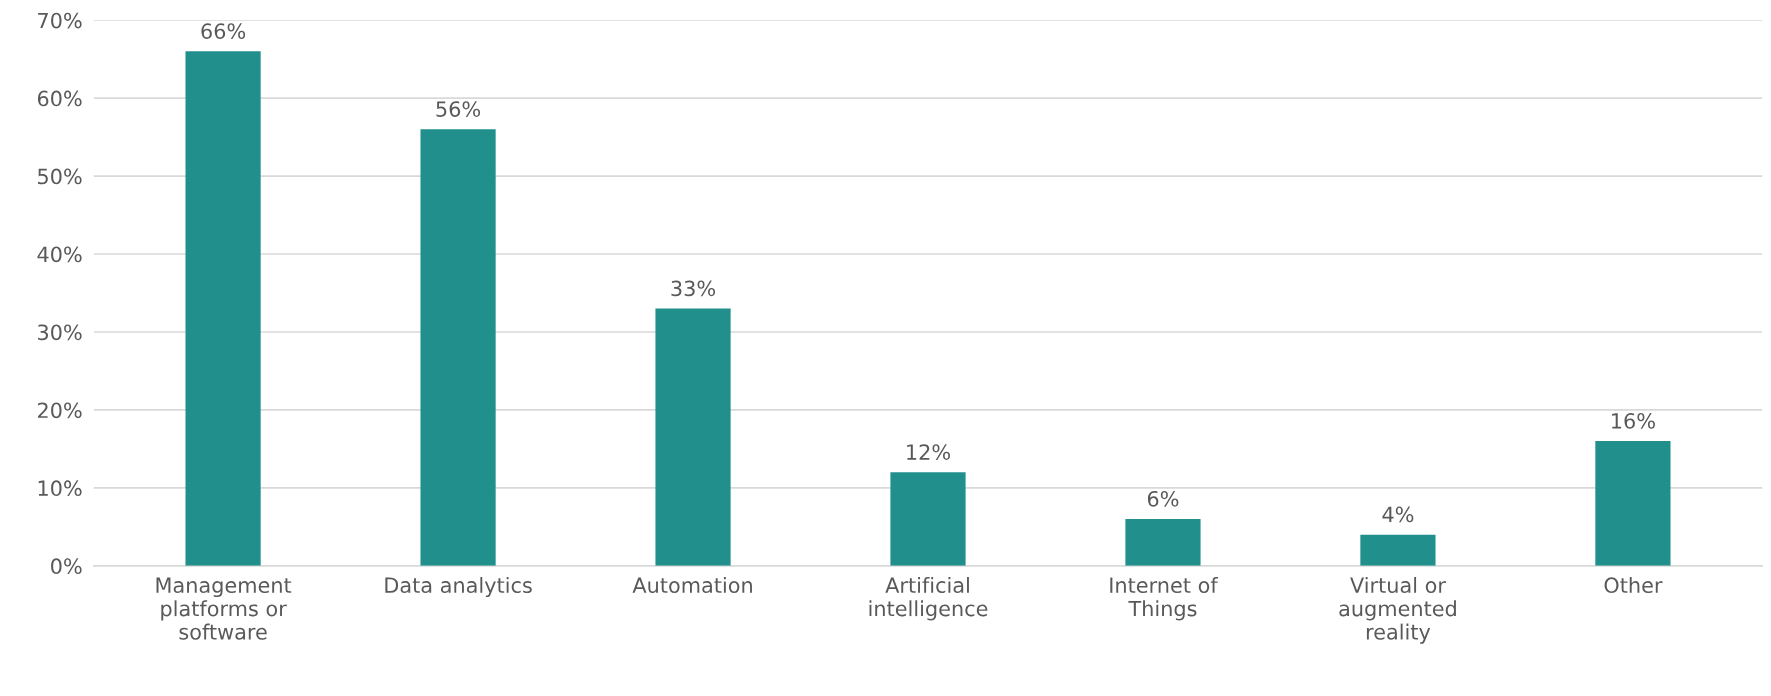 Image resolution: width=1771 pixels, height=696 pixels. What do you see at coordinates (928, 598) in the screenshot?
I see `x-tick-label: Artificial intelligence` at bounding box center [928, 598].